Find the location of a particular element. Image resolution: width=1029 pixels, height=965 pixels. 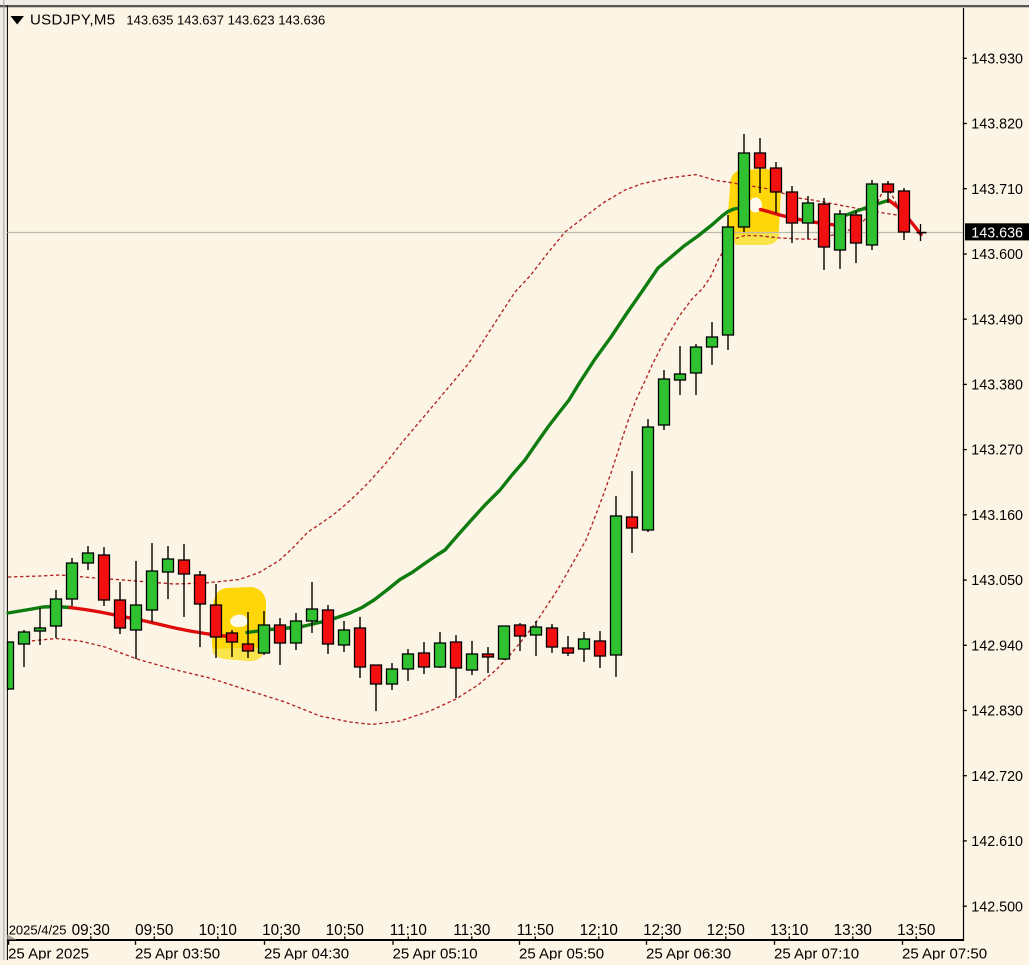

svg-text: 143.600 is located at coordinates (997, 255).